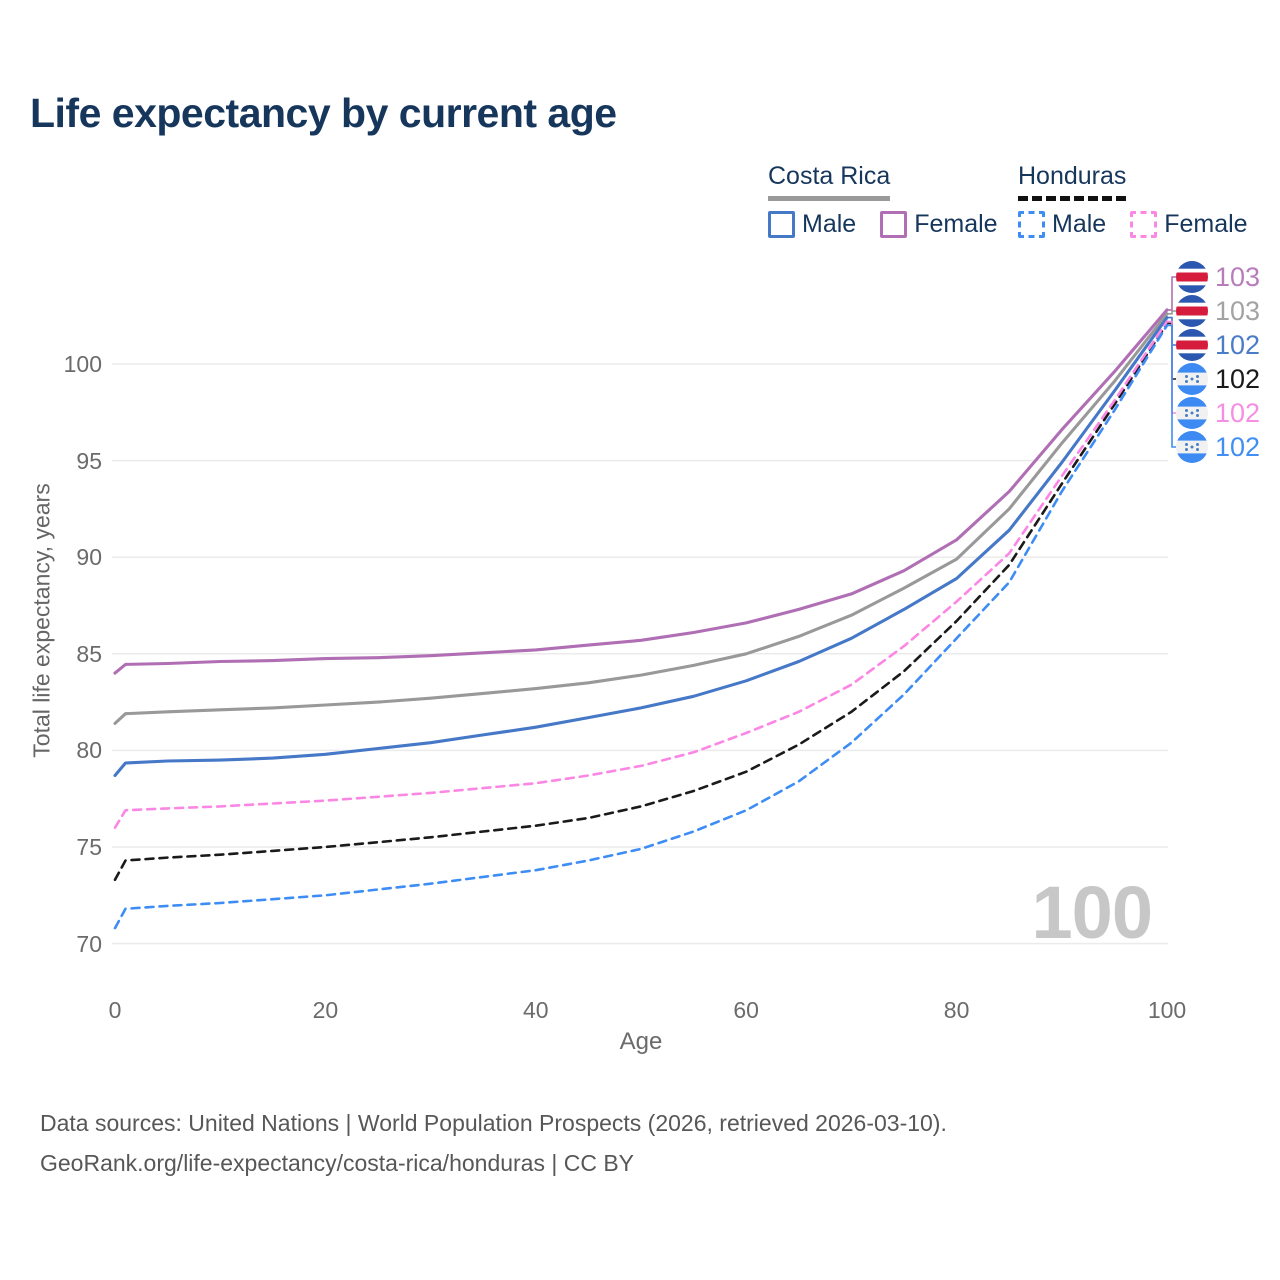 The width and height of the screenshot is (1280, 1280). I want to click on y-tick-70: 70, so click(89, 943).